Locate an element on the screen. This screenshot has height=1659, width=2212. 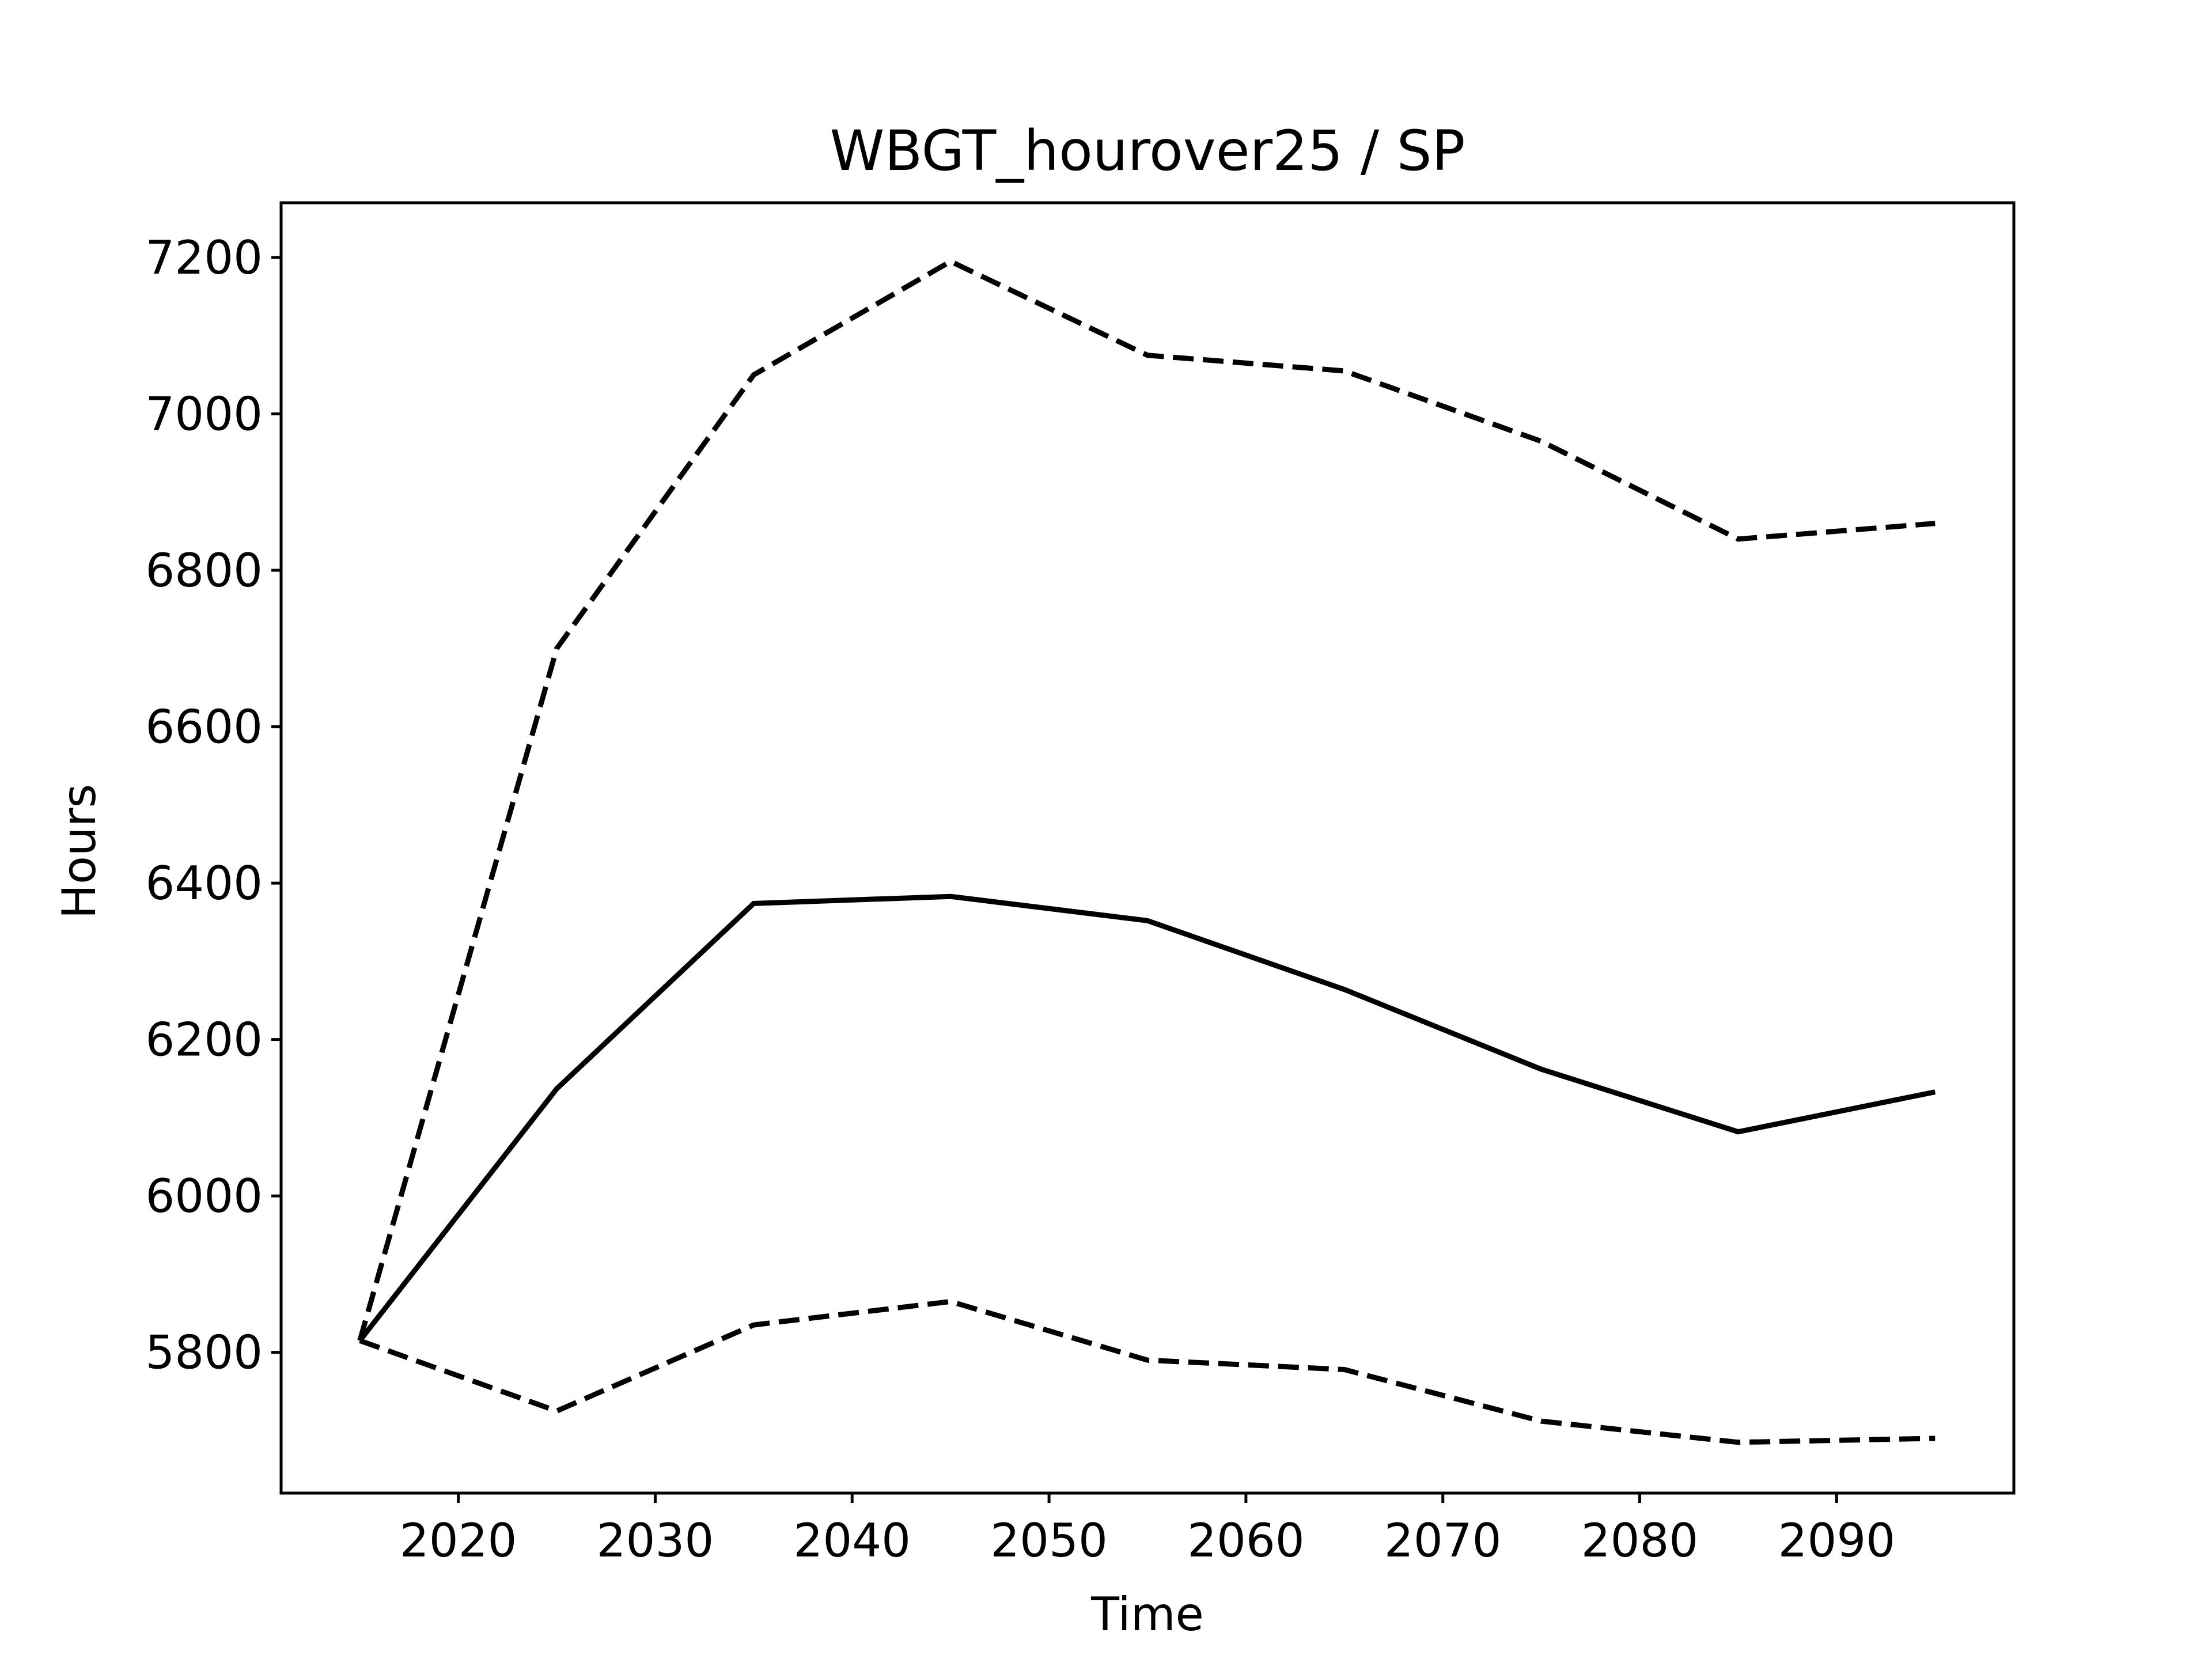
y-tick-label: 5800 is located at coordinates (204, 1353).